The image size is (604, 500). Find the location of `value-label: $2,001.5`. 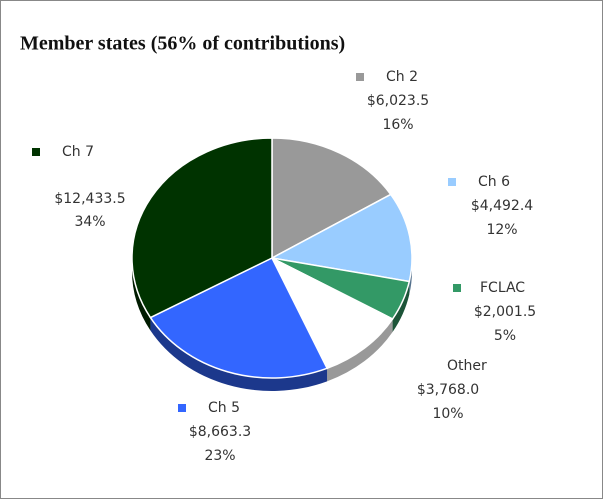

value-label: $2,001.5 is located at coordinates (505, 312).